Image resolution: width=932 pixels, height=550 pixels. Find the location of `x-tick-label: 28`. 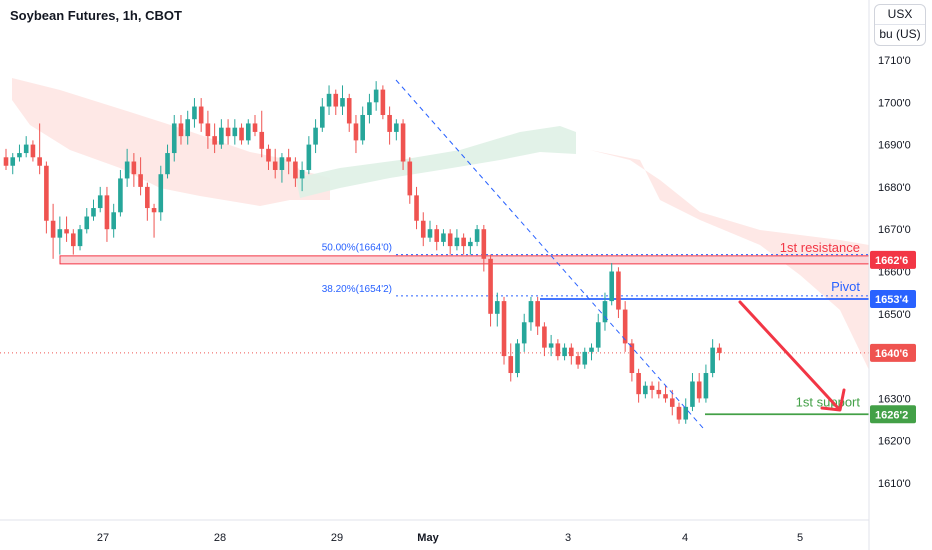

x-tick-label: 28 is located at coordinates (220, 538).